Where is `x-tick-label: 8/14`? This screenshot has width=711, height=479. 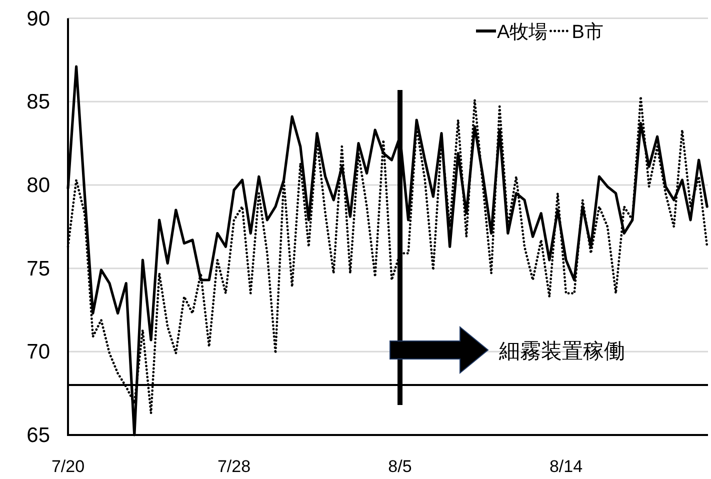
x-tick-label: 8/14 is located at coordinates (566, 466).